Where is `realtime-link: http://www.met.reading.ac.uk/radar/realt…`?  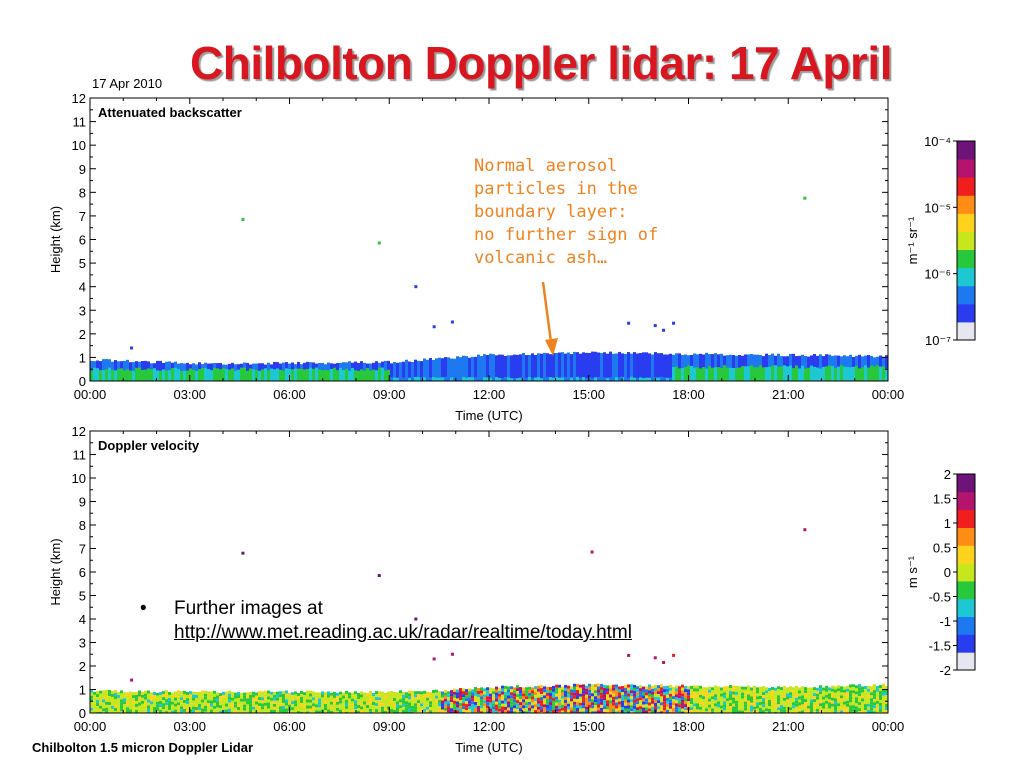 realtime-link: http://www.met.reading.ac.uk/radar/realt… is located at coordinates (403, 632).